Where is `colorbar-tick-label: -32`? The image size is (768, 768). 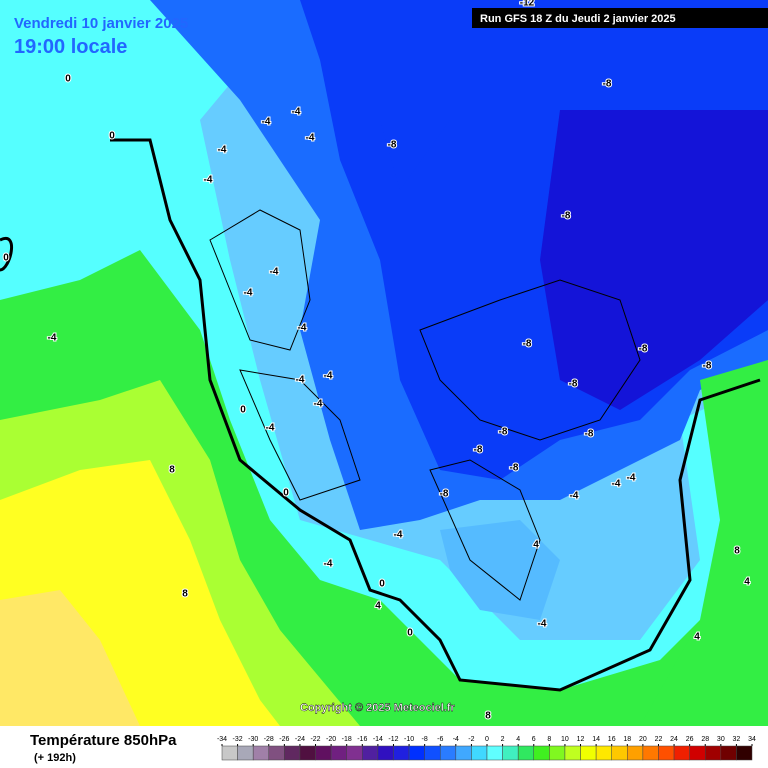 colorbar-tick-label: -32 is located at coordinates (238, 739).